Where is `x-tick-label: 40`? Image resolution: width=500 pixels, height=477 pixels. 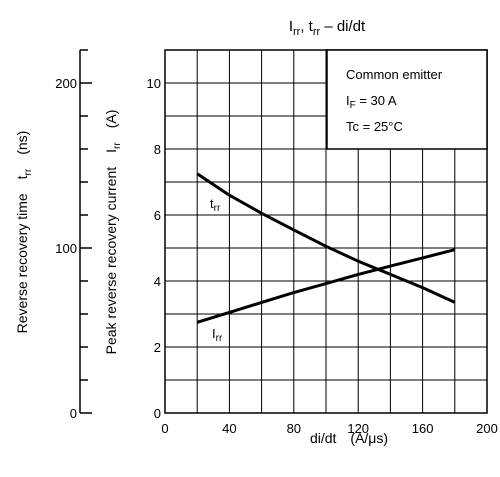 x-tick-label: 40 is located at coordinates (229, 428).